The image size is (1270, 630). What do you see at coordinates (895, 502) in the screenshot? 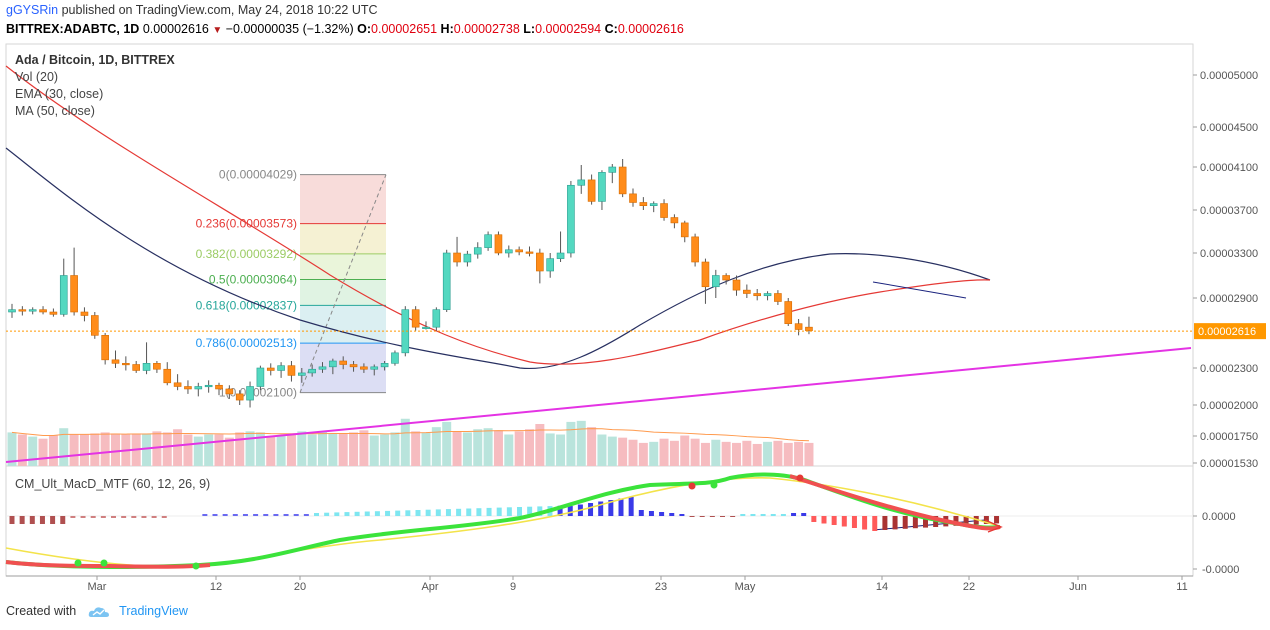
I see `macd-line-down` at bounding box center [895, 502].